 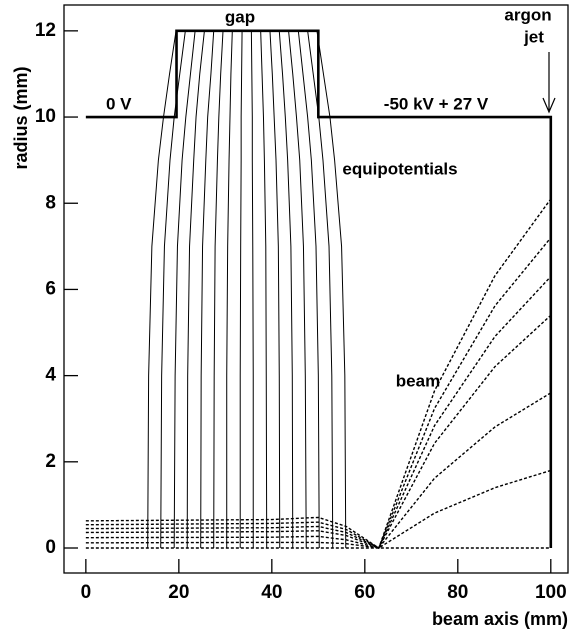 What do you see at coordinates (240, 16) in the screenshot?
I see `annotation: gap` at bounding box center [240, 16].